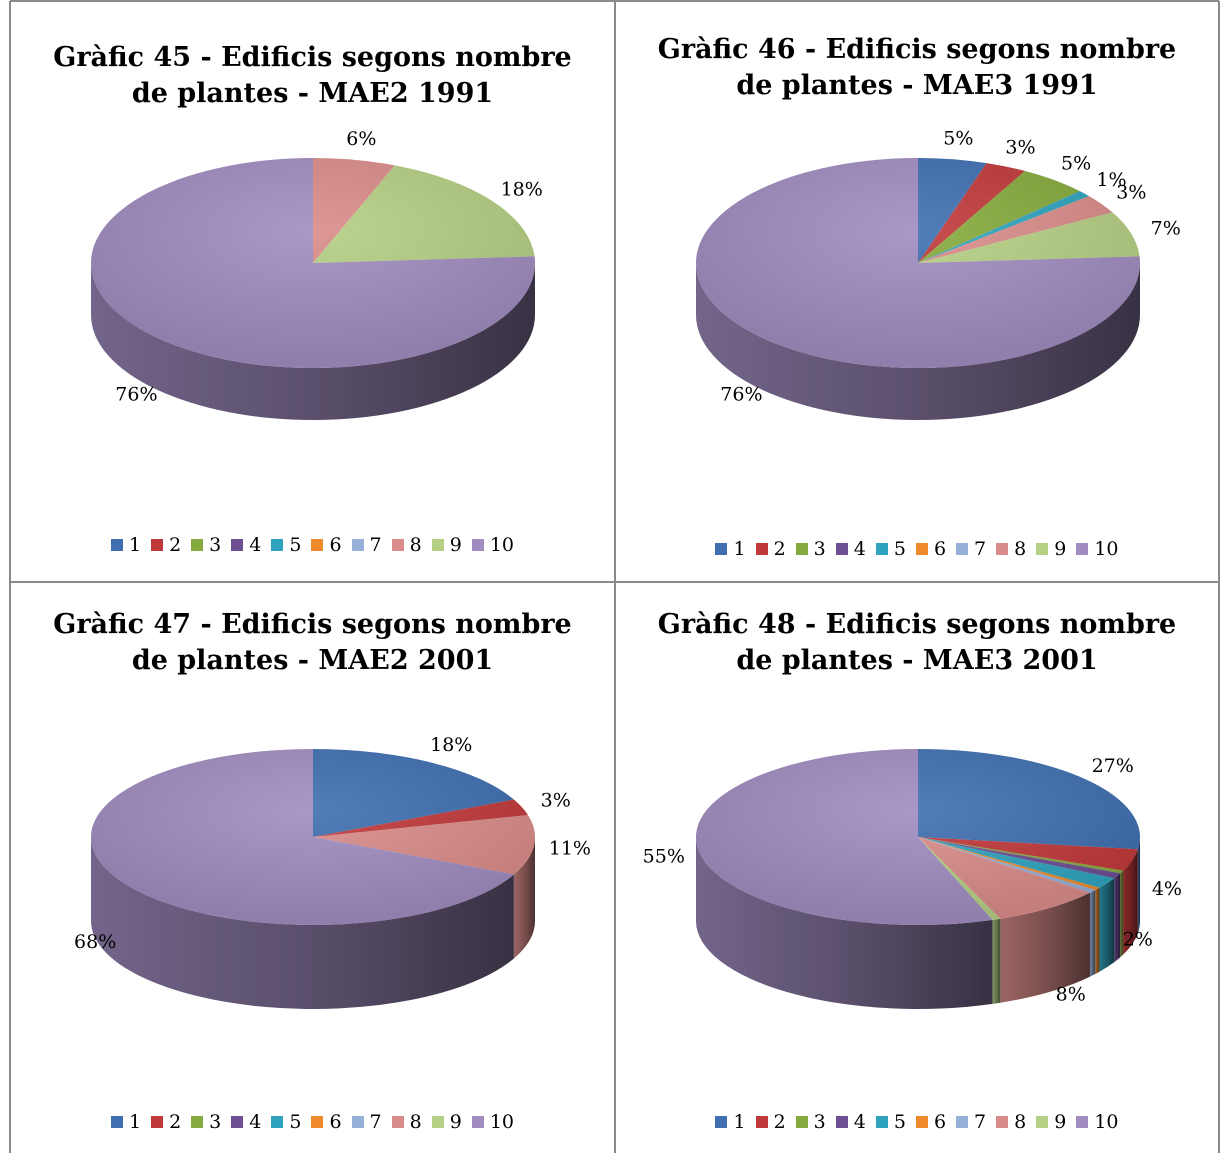 The height and width of the screenshot is (1153, 1221). I want to click on legend-label-6: 6, so click(335, 1122).